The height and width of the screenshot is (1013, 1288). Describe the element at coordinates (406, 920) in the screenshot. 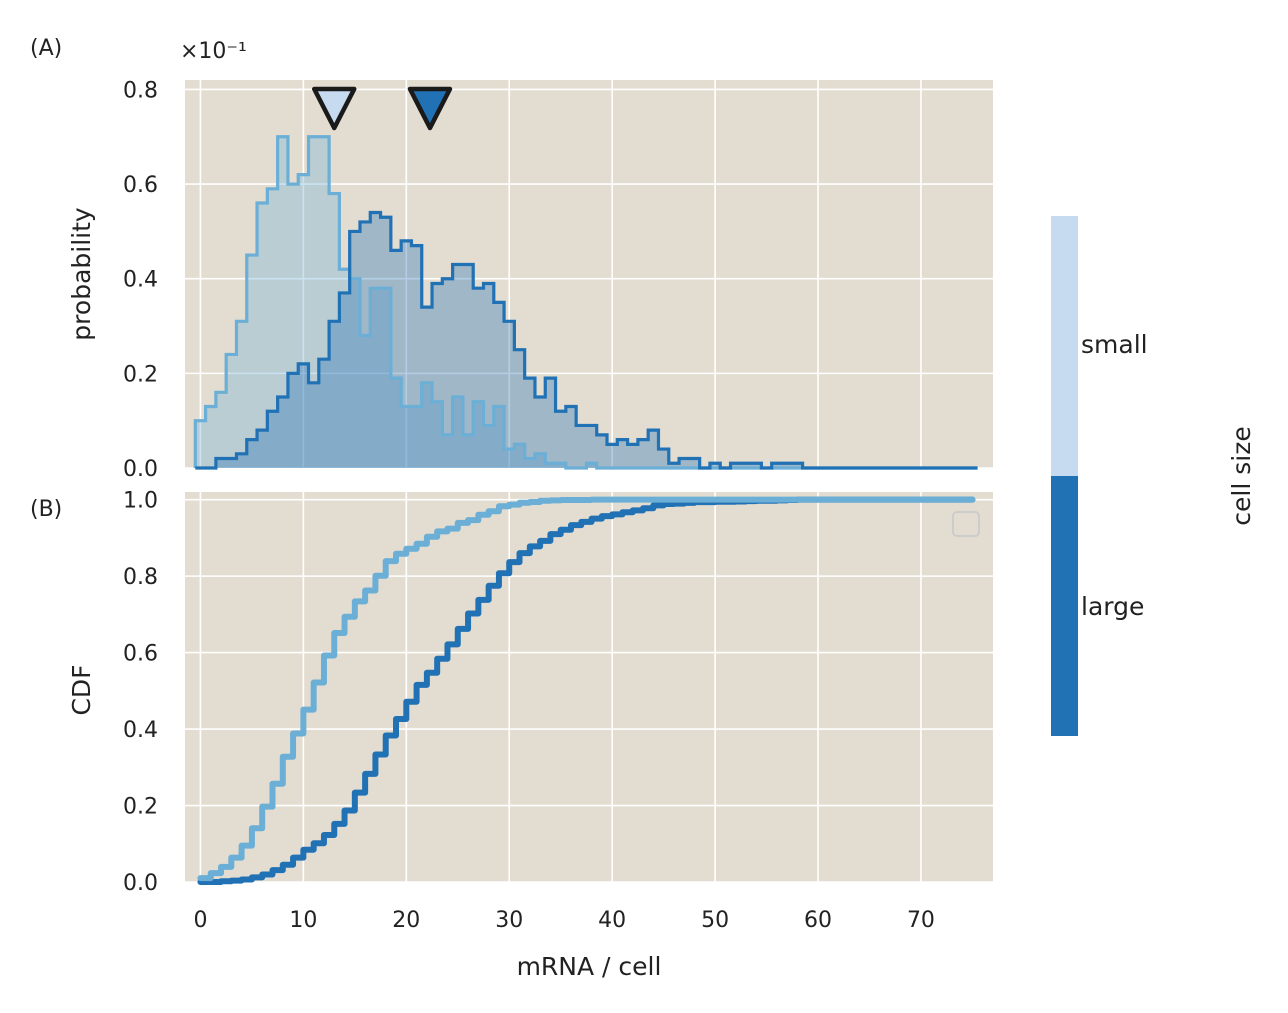

I see `panel-b-xtick-label-2: 20` at that location.